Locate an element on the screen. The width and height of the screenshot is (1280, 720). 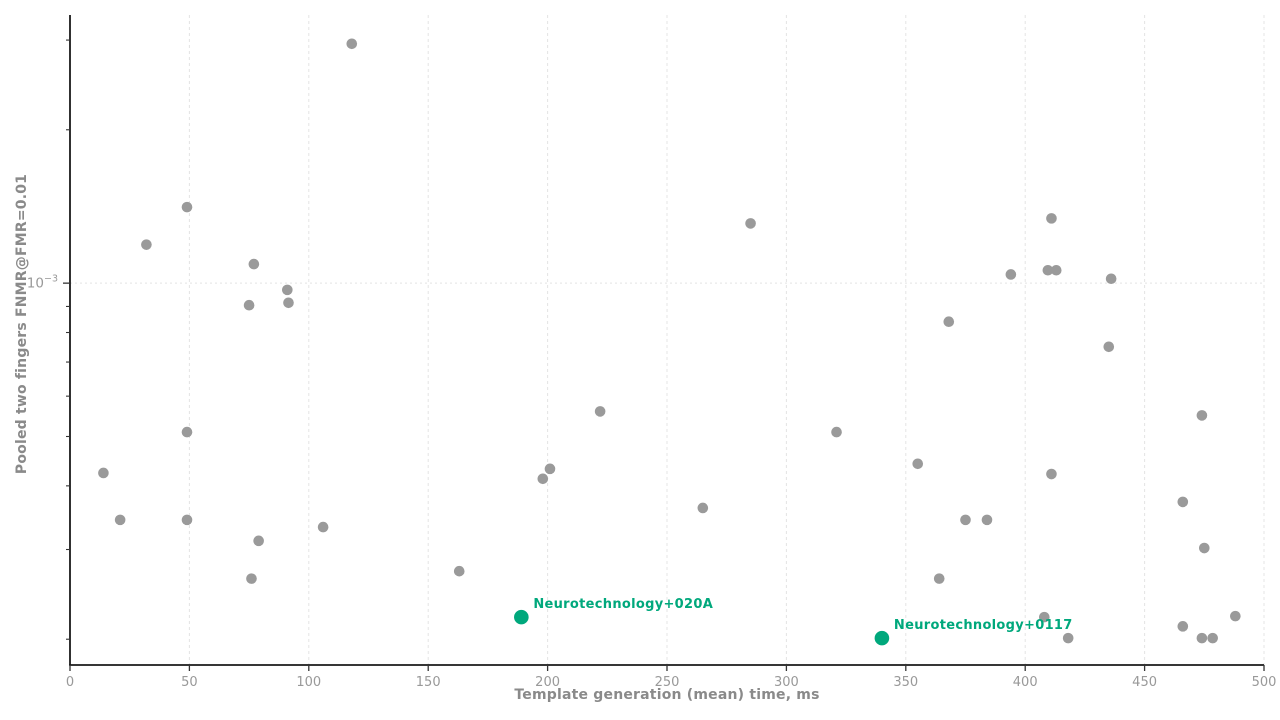
x-tick-label: 100 is located at coordinates (308, 682).